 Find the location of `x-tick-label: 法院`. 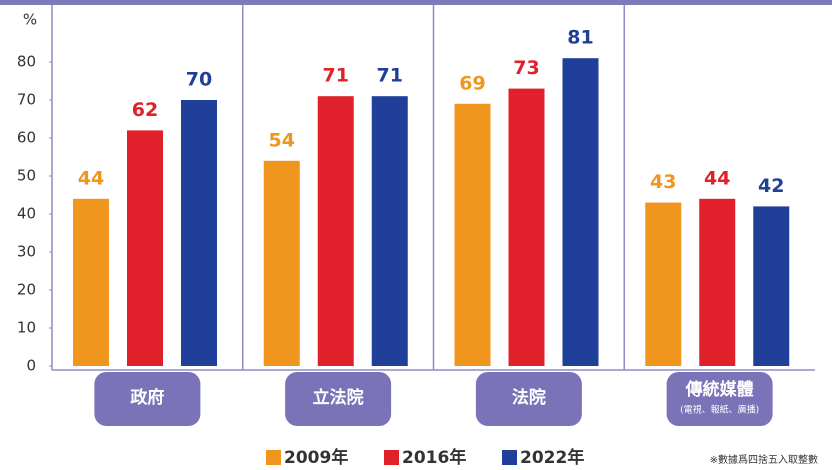

x-tick-label: 法院 is located at coordinates (529, 397).